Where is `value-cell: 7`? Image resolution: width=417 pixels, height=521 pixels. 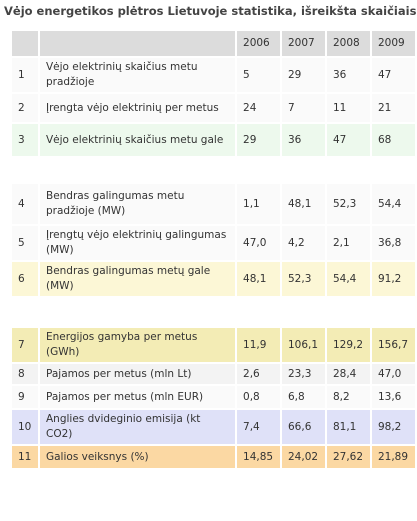 value-cell: 7 is located at coordinates (303, 108).